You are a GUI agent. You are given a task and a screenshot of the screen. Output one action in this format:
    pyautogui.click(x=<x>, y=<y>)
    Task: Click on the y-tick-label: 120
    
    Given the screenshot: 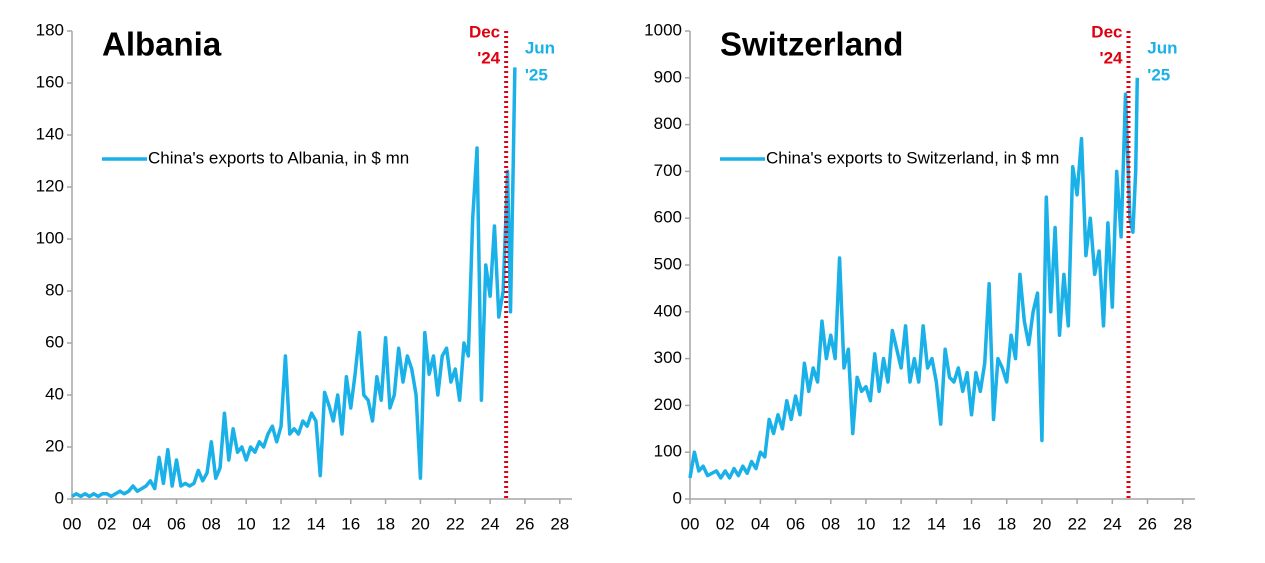 What is the action you would take?
    pyautogui.click(x=50, y=185)
    